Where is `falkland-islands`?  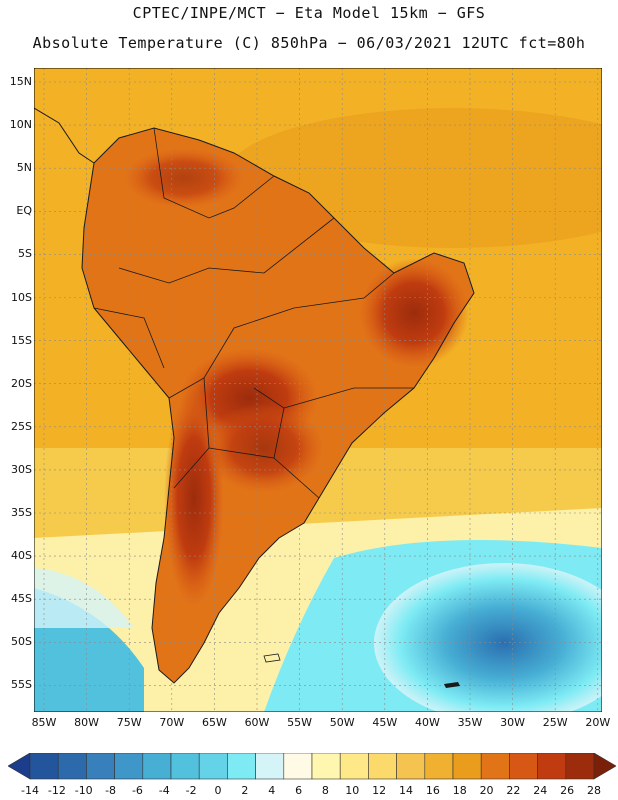
falkland-islands is located at coordinates (272, 658).